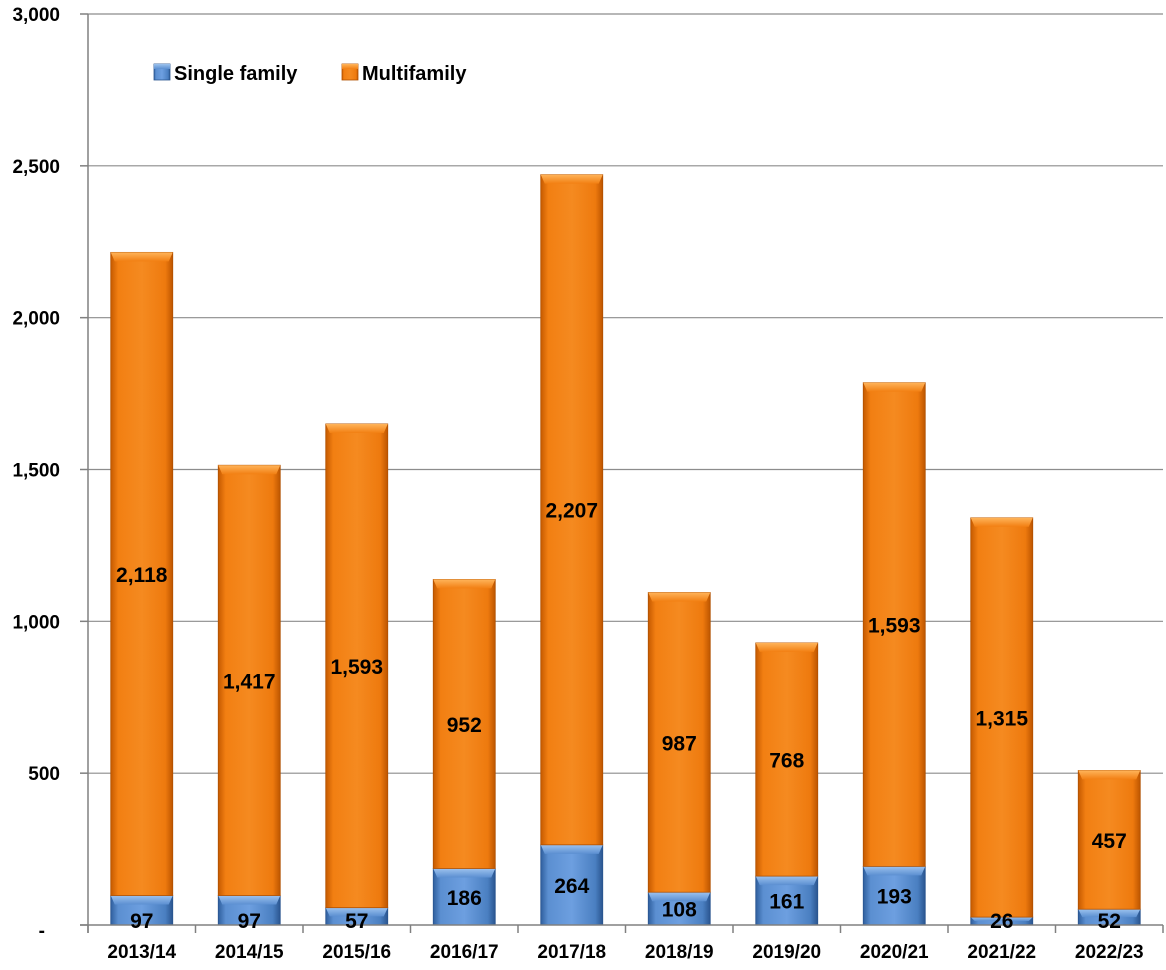  I want to click on data-label-multifamily: 1,417, so click(249, 681).